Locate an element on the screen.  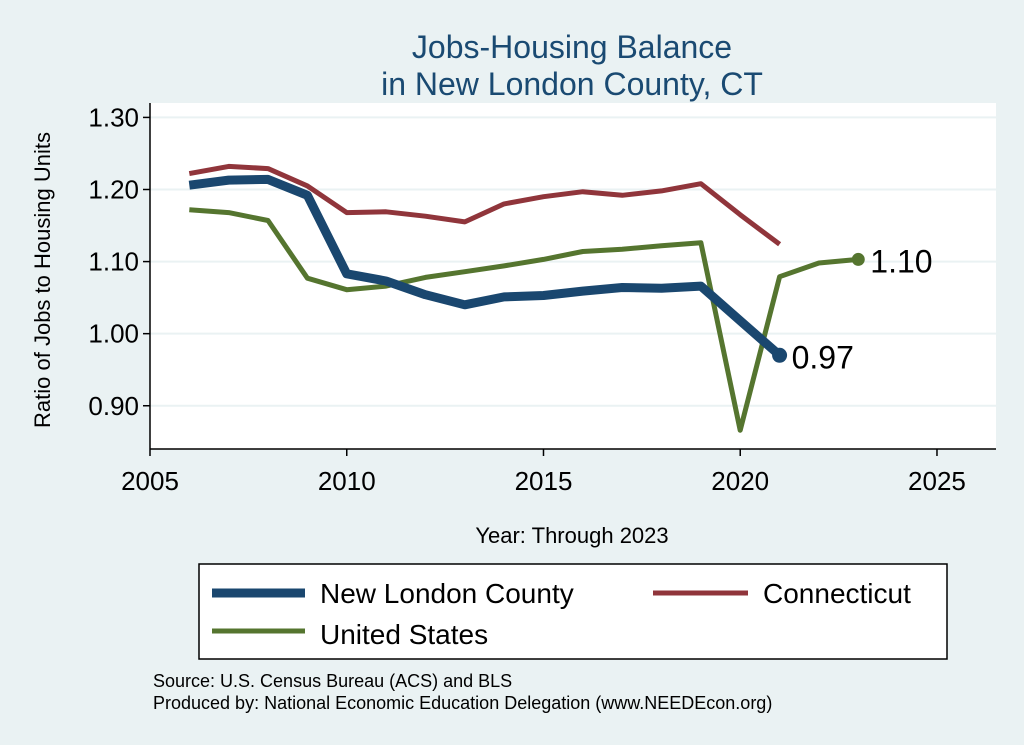
end-label-new-london-county: 0.97 is located at coordinates (823, 357).